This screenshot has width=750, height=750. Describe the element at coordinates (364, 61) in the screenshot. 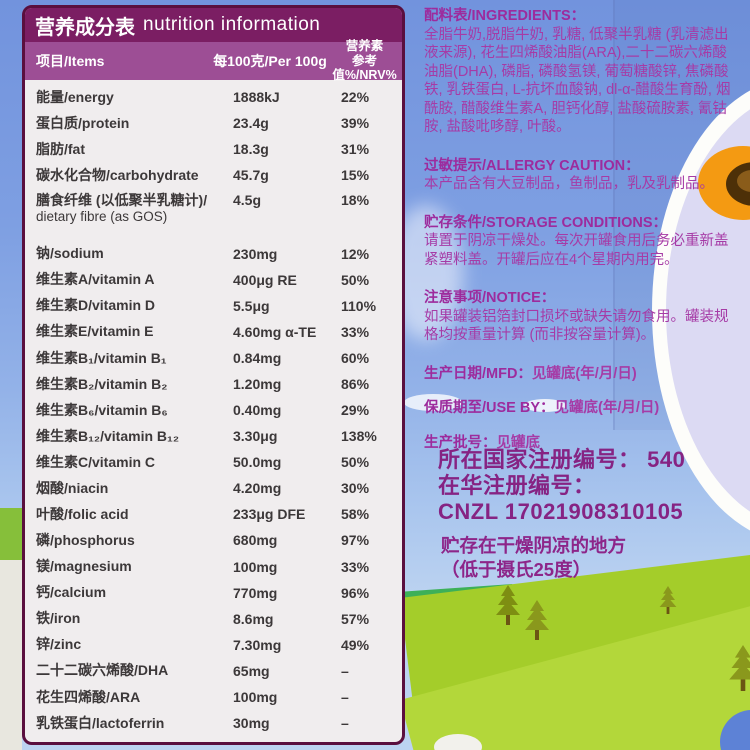

I see `column-header-nrv: 营养素 参考值%/NRV%` at that location.